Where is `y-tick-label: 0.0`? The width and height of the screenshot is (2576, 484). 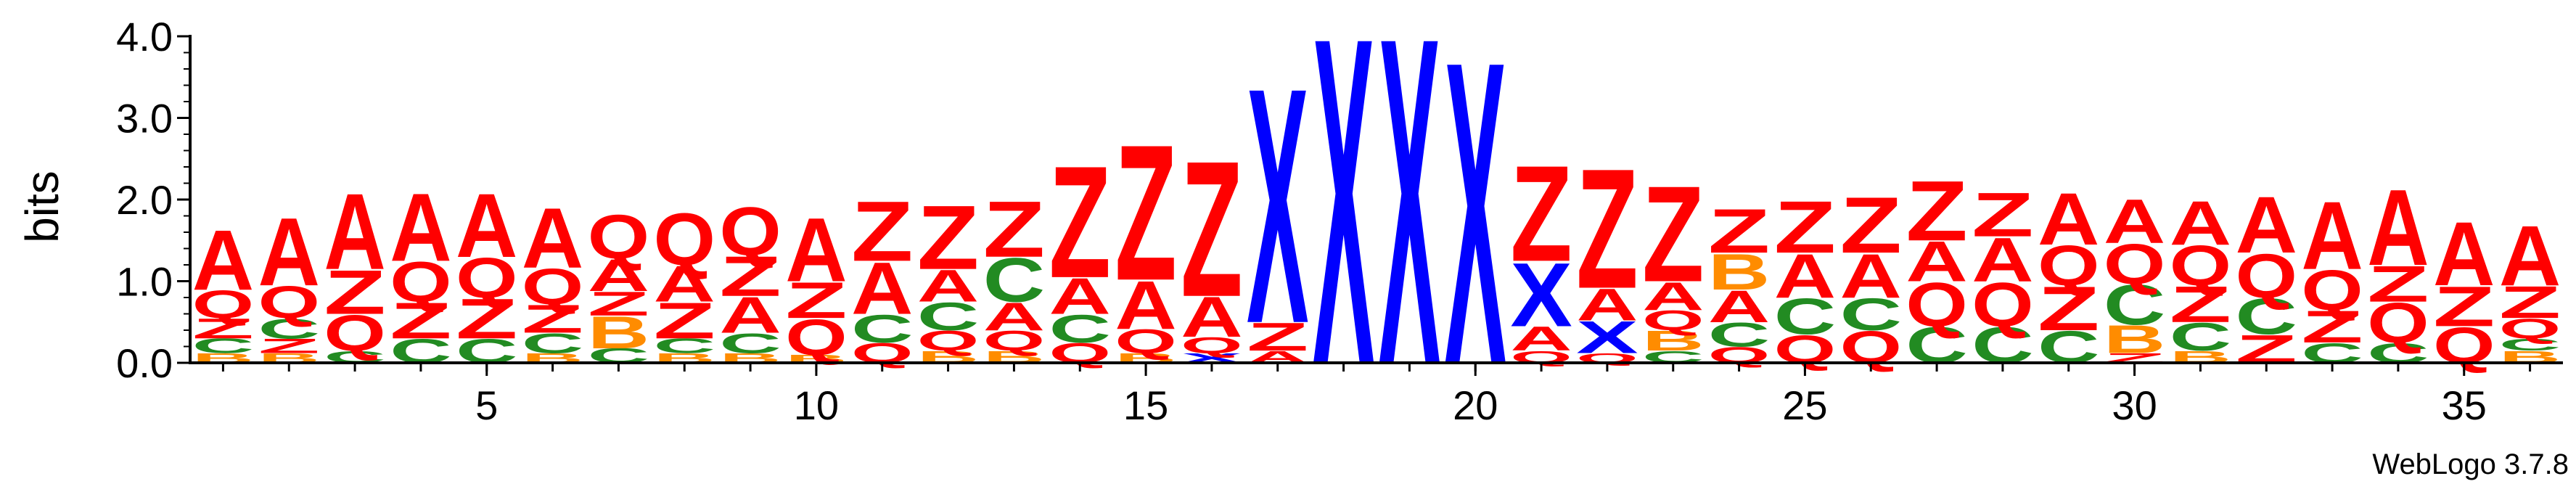 y-tick-label: 0.0 is located at coordinates (144, 363).